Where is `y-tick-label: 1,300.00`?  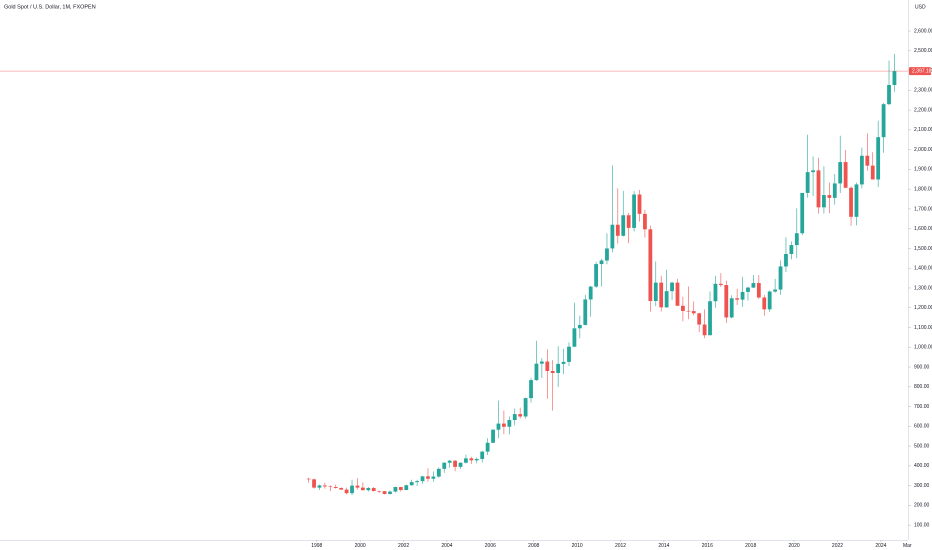
y-tick-label: 1,300.00 is located at coordinates (923, 288).